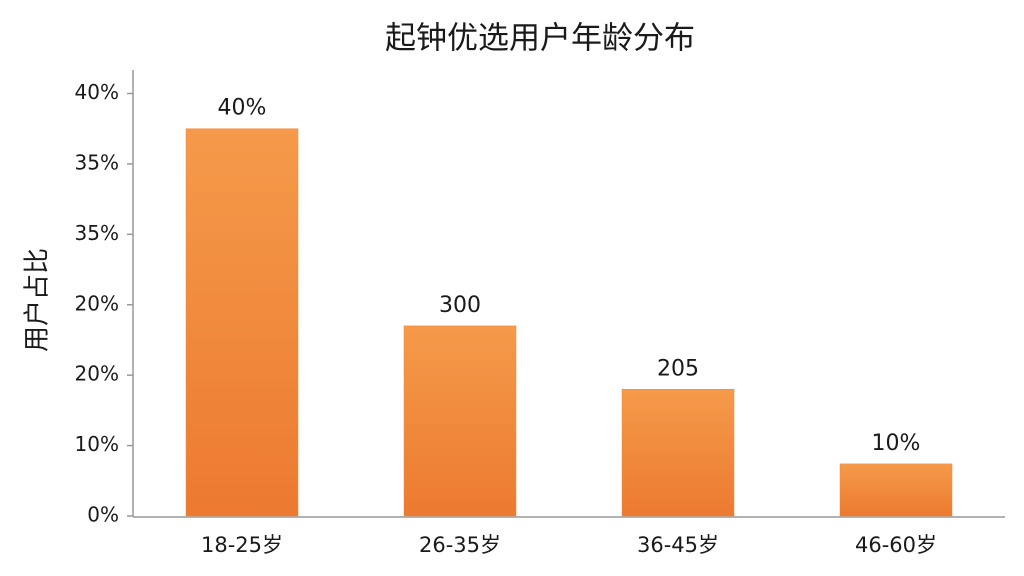 Image resolution: width=1024 pixels, height=576 pixels. What do you see at coordinates (97, 92) in the screenshot?
I see `y-tick-label: 40%` at bounding box center [97, 92].